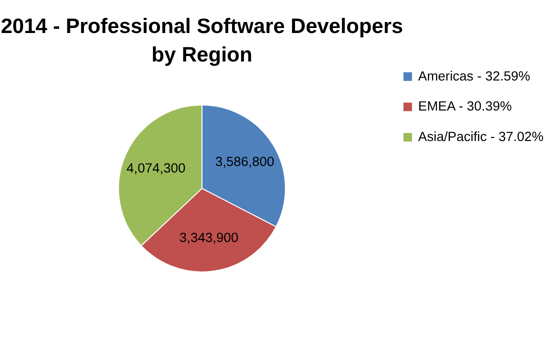 The image size is (549, 344). What do you see at coordinates (474, 76) in the screenshot?
I see `legend-label: Americas - 32.59%` at bounding box center [474, 76].